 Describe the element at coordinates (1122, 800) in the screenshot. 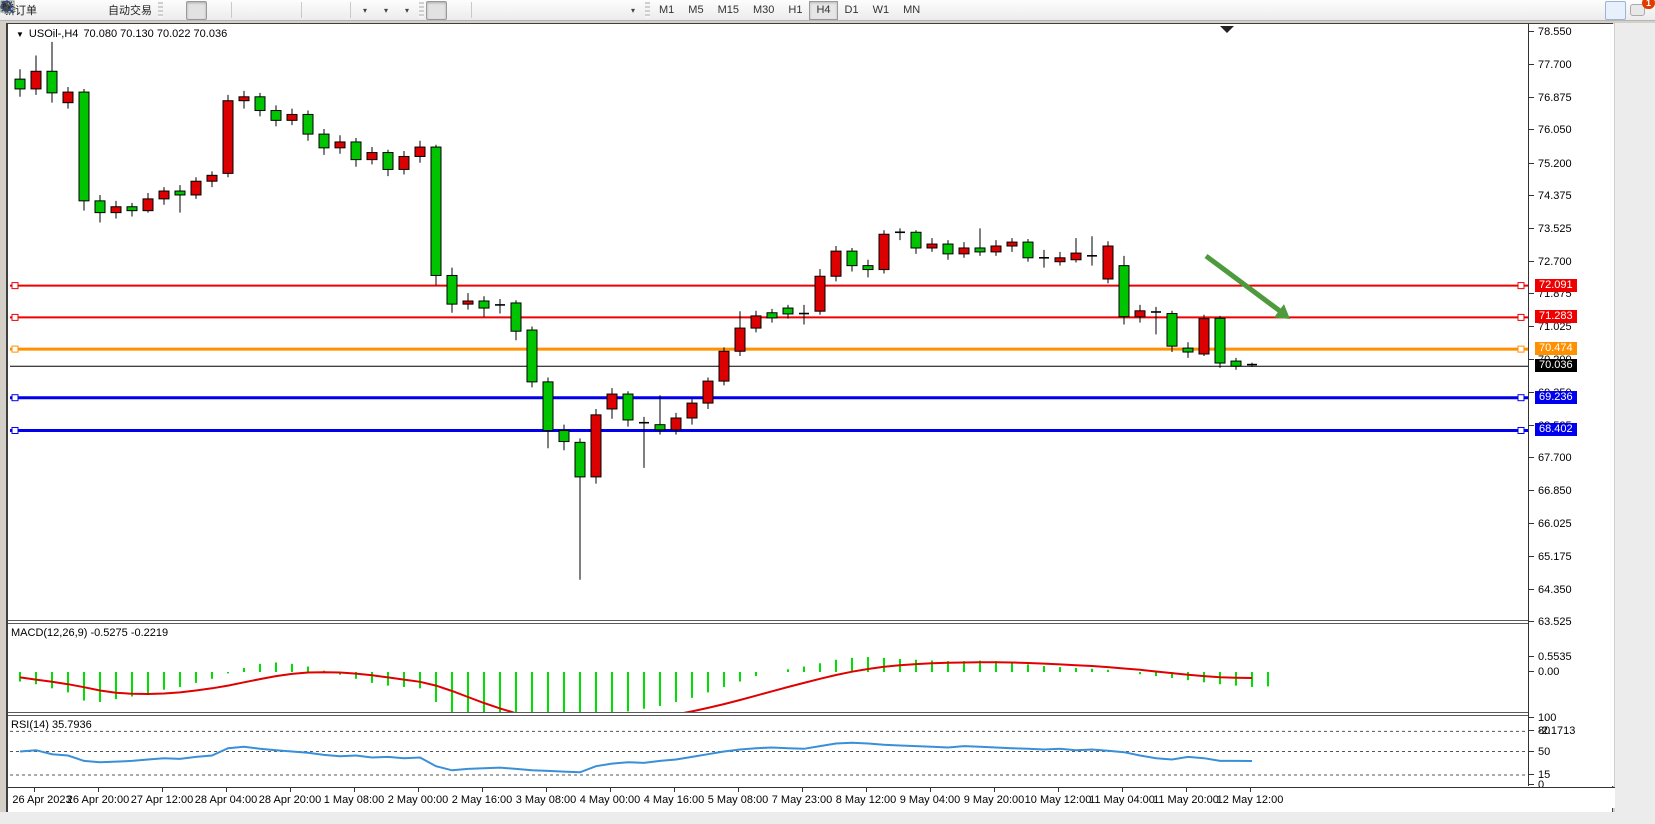

I see `time-label: 11 May 04:00` at that location.